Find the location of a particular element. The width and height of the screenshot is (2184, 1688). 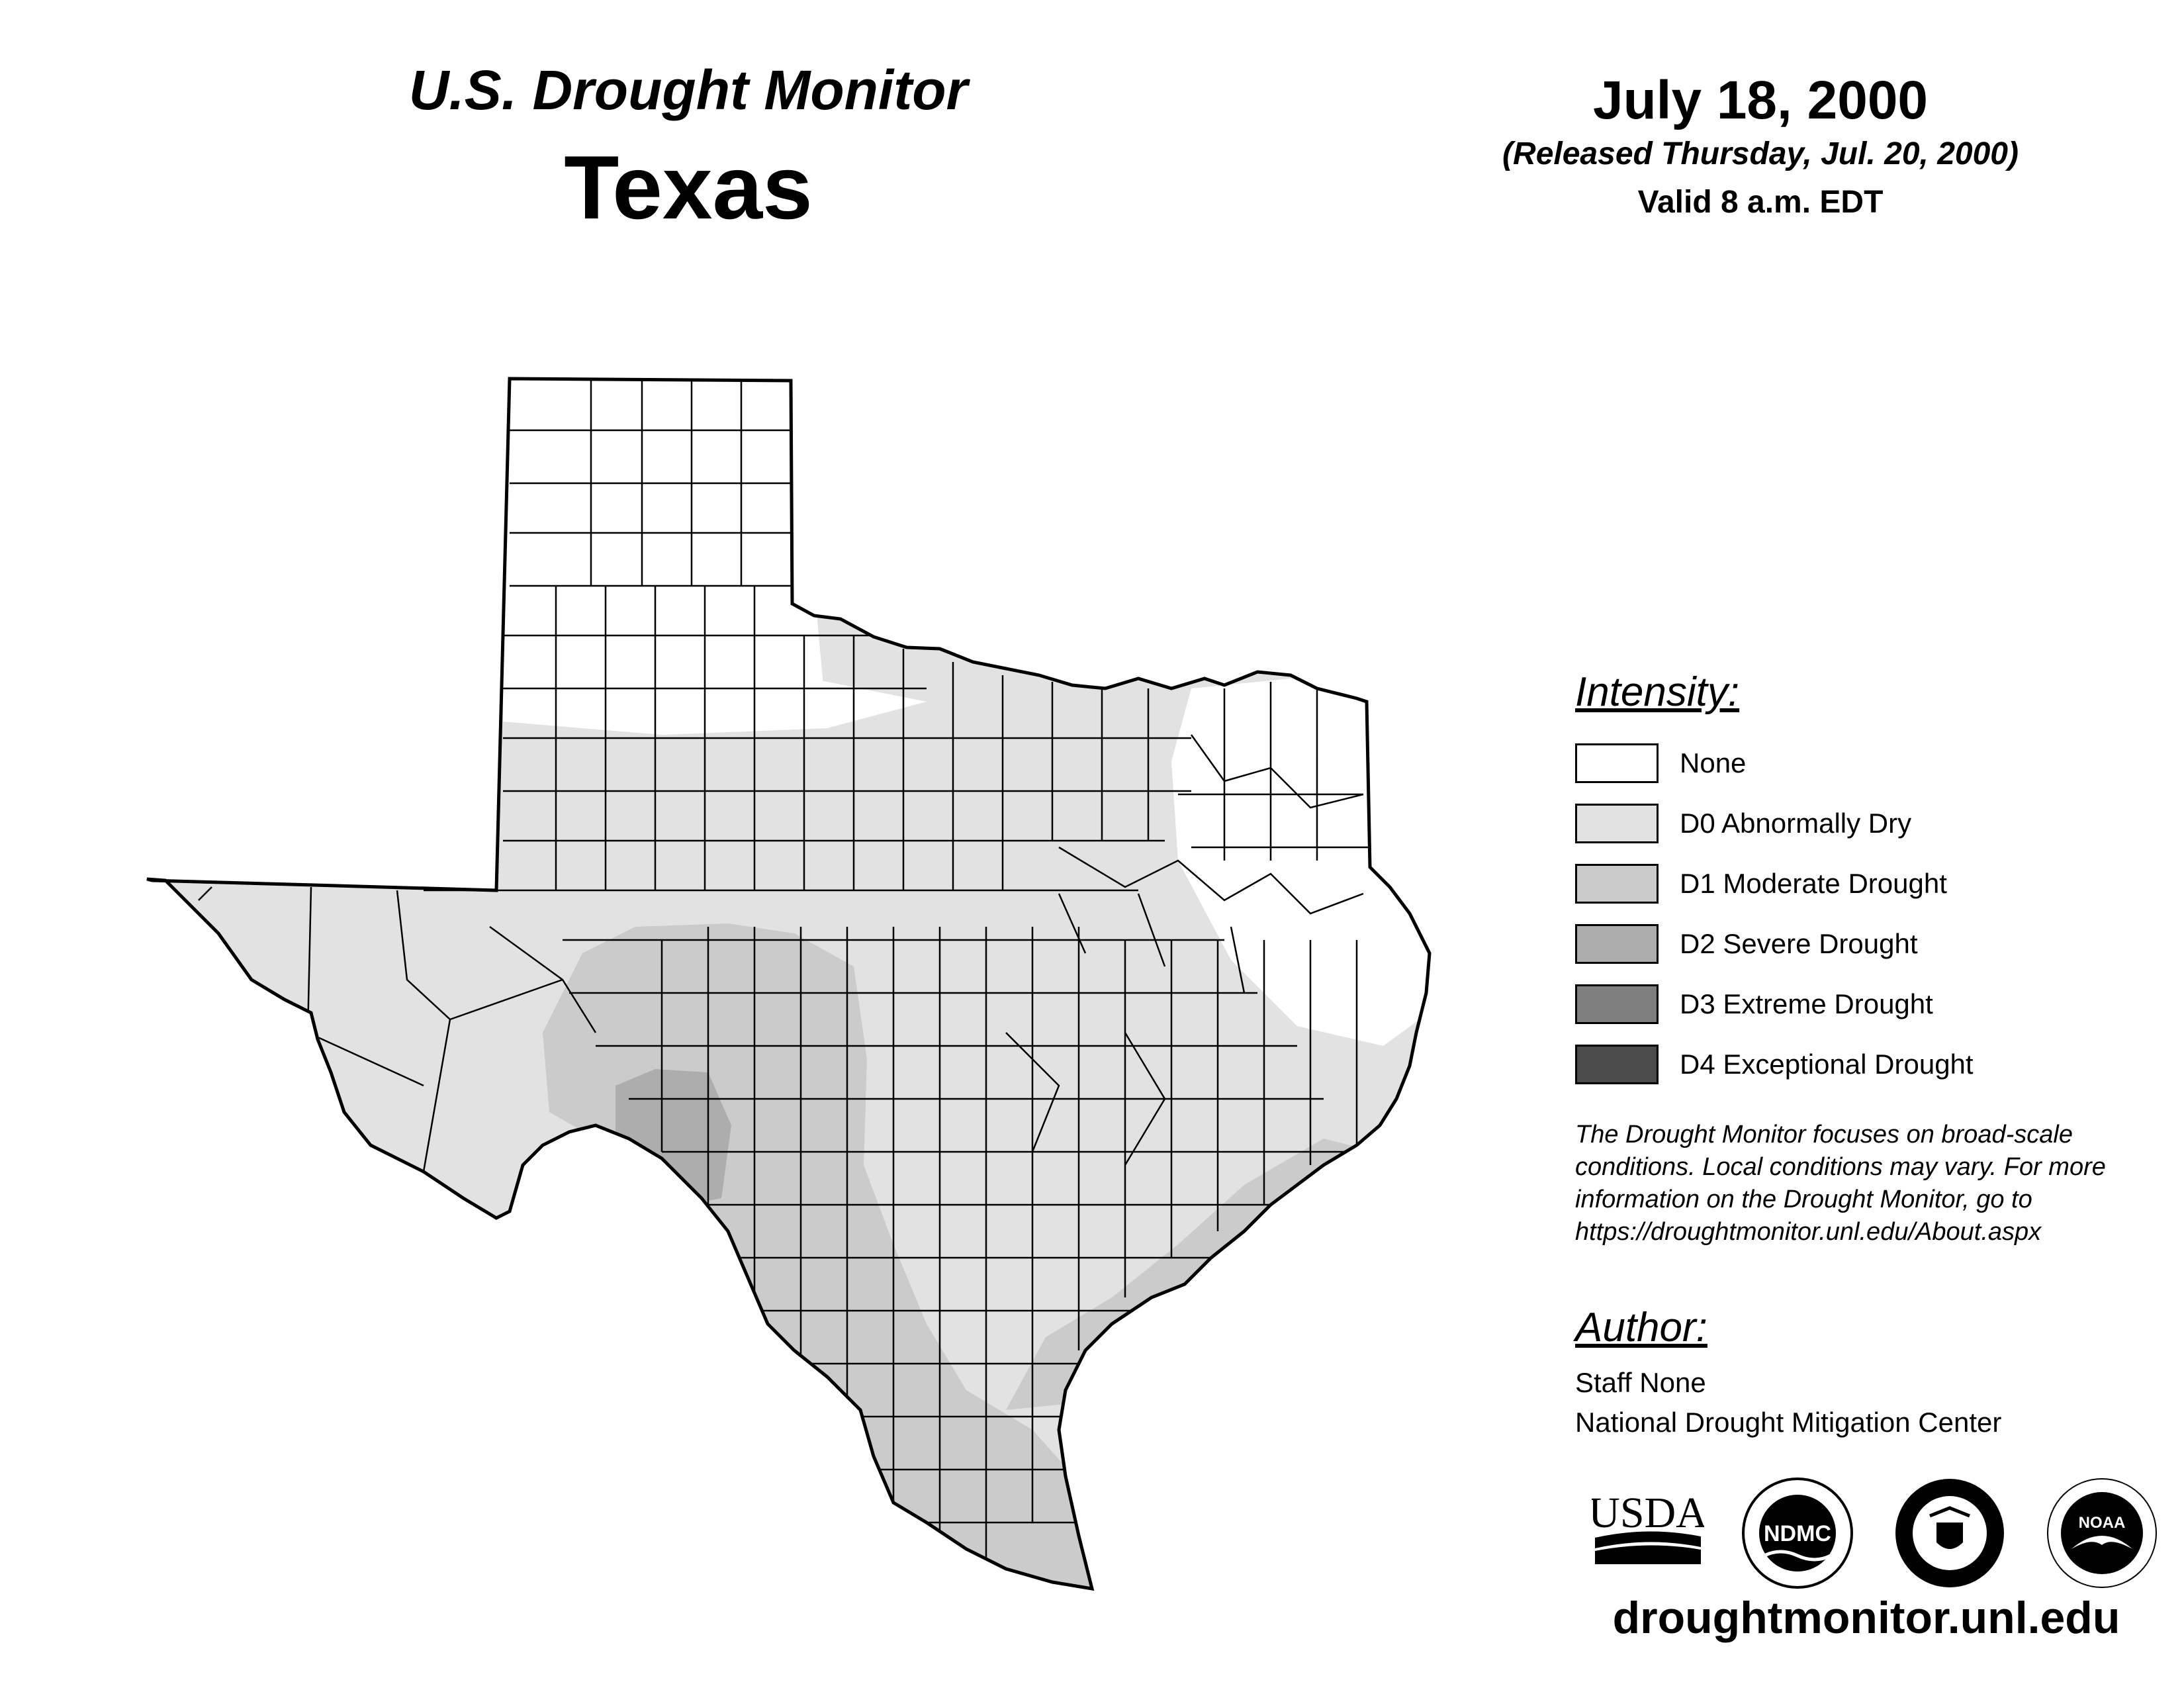

valid-time: Valid 8 a.m. EDT is located at coordinates (1760, 202).